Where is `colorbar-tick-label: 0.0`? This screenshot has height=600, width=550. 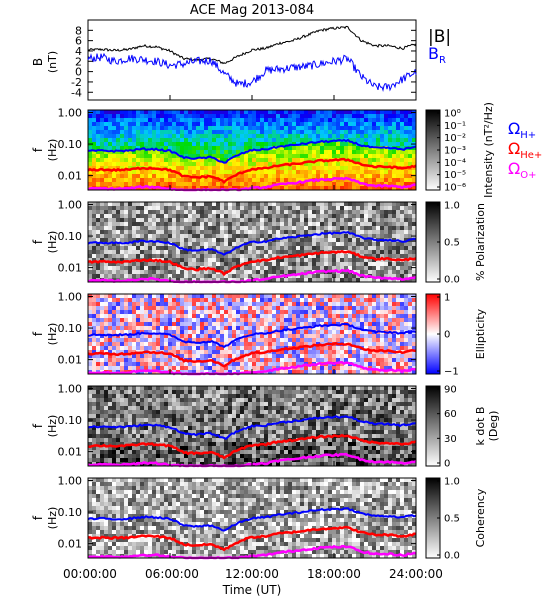 colorbar-tick-label: 0.0 is located at coordinates (452, 280).